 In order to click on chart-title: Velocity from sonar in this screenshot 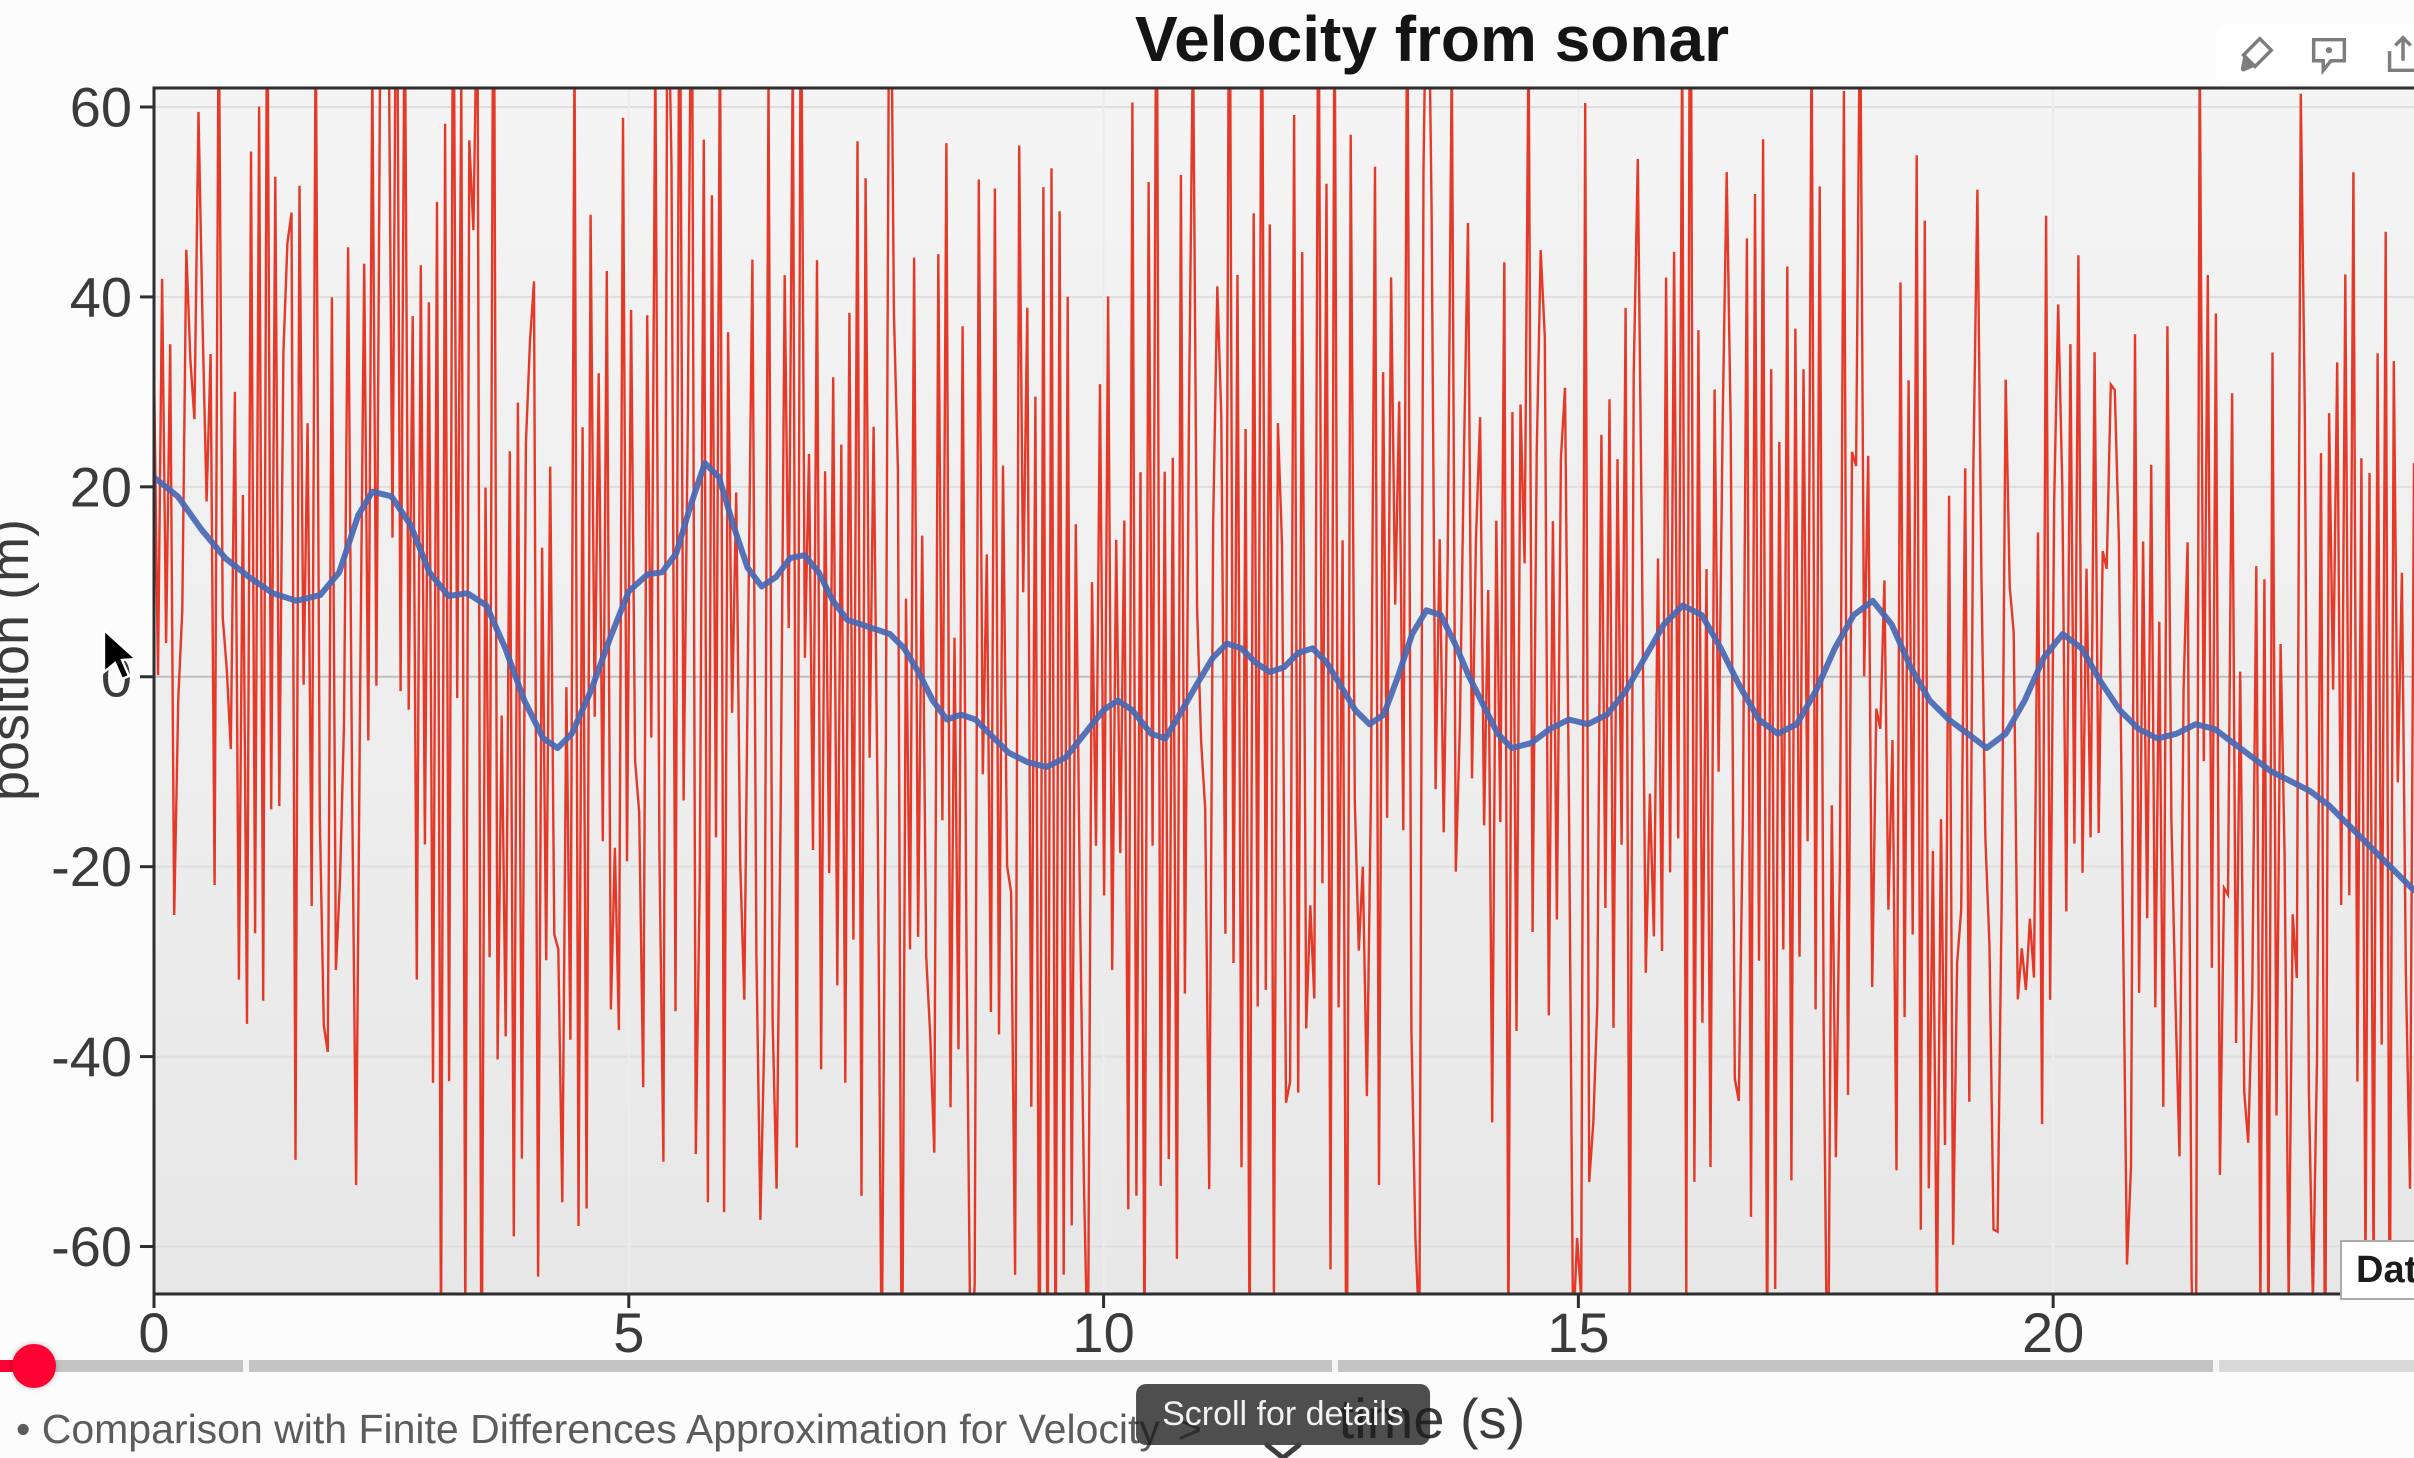, I will do `click(1432, 39)`.